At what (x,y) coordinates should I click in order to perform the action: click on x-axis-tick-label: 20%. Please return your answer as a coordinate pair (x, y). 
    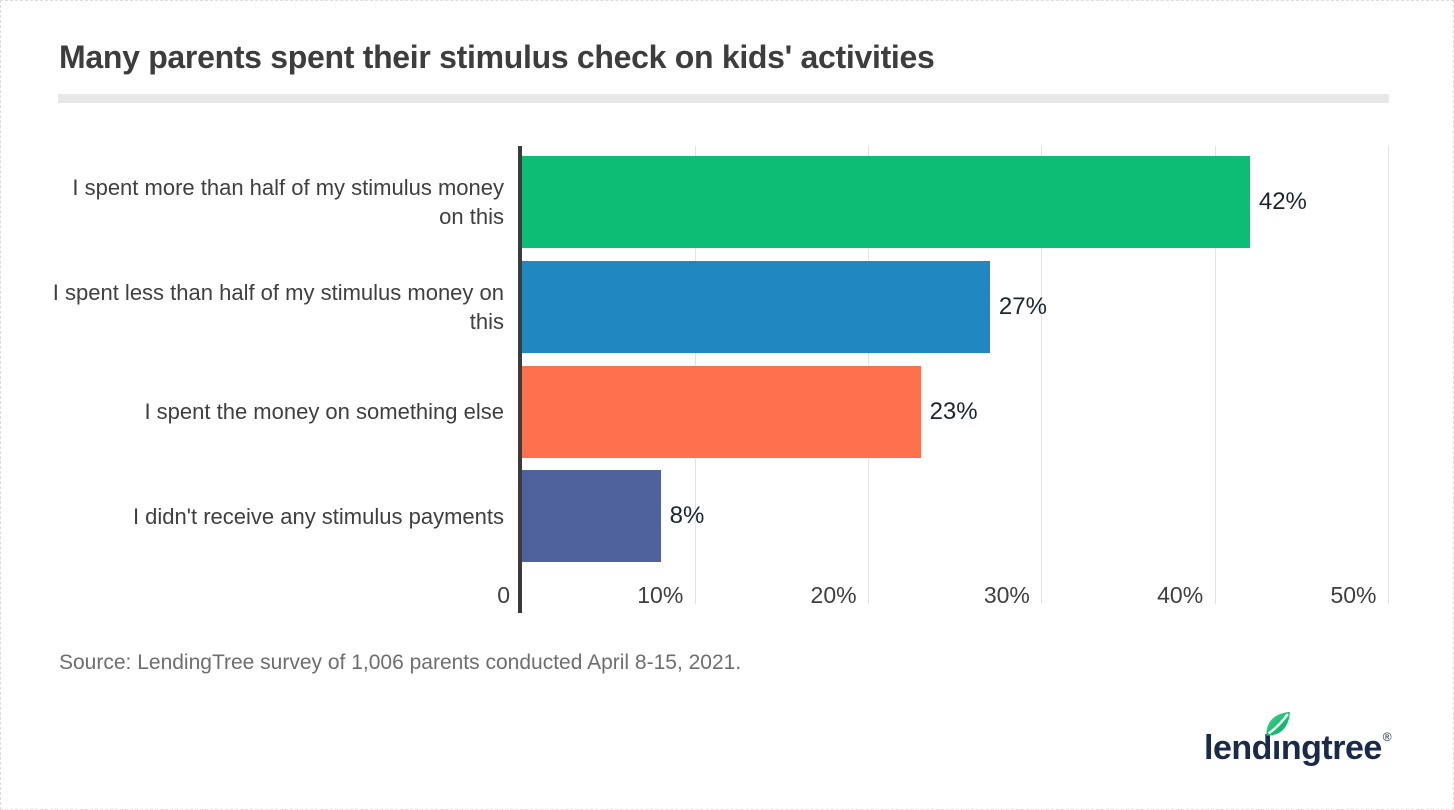
    Looking at the image, I should click on (833, 595).